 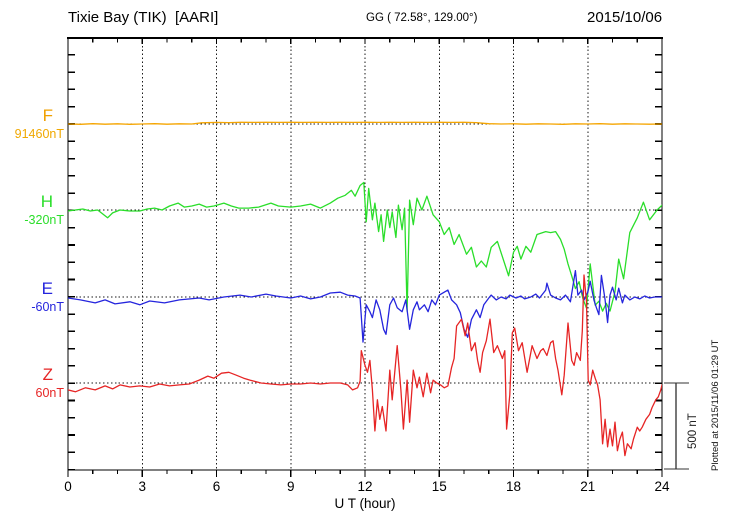 What do you see at coordinates (39, 134) in the screenshot?
I see `channel-baseline-f: 91460nT` at bounding box center [39, 134].